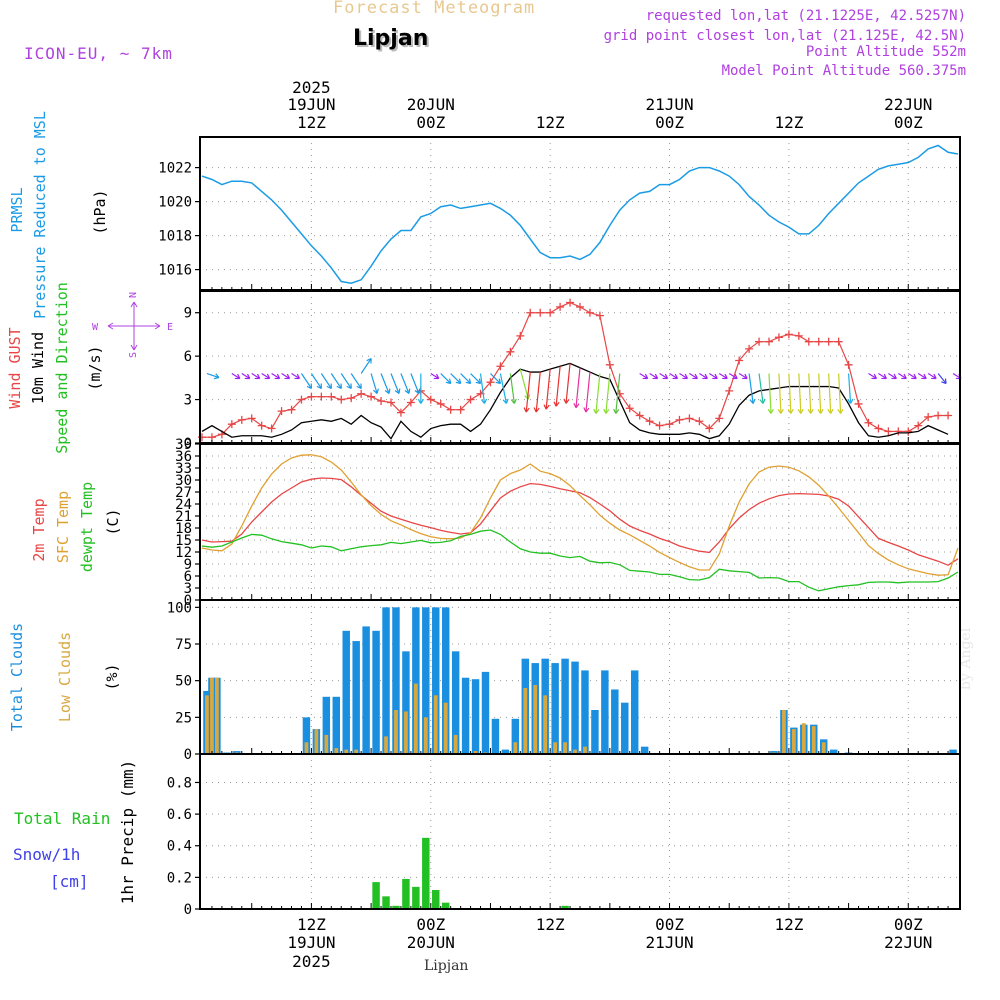 The image size is (1000, 1000). Describe the element at coordinates (175, 169) in the screenshot. I see `y-tick-label: 1022` at that location.